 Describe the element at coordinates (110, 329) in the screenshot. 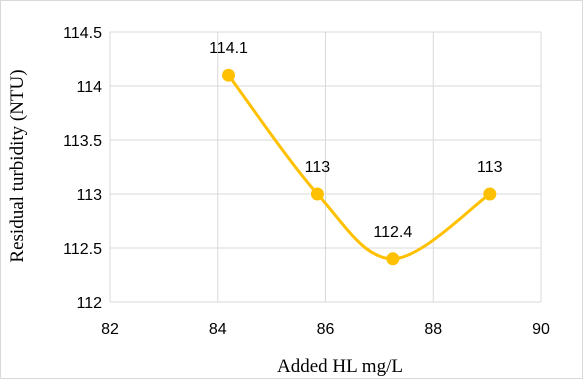

I see `x-tick-label: 82` at that location.